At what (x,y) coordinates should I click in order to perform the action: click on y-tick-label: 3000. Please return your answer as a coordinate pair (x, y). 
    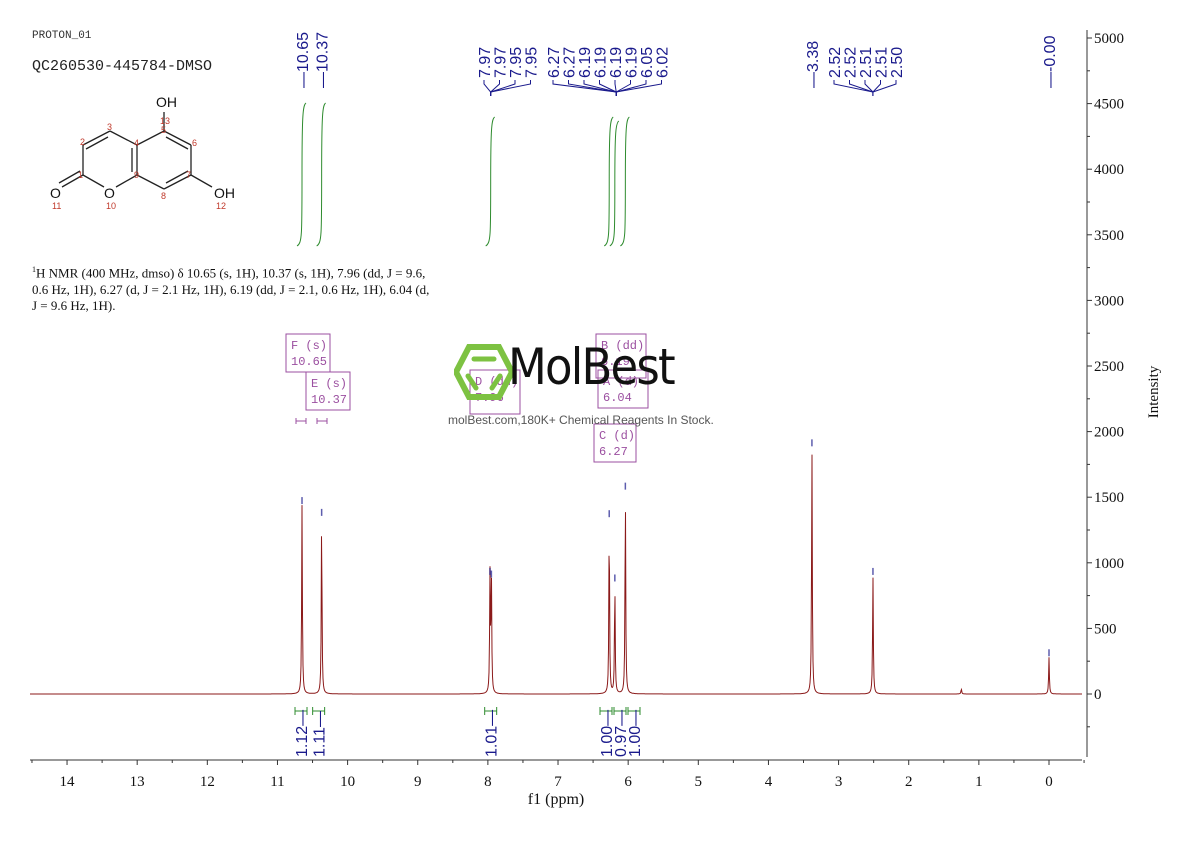
    Looking at the image, I should click on (1109, 301).